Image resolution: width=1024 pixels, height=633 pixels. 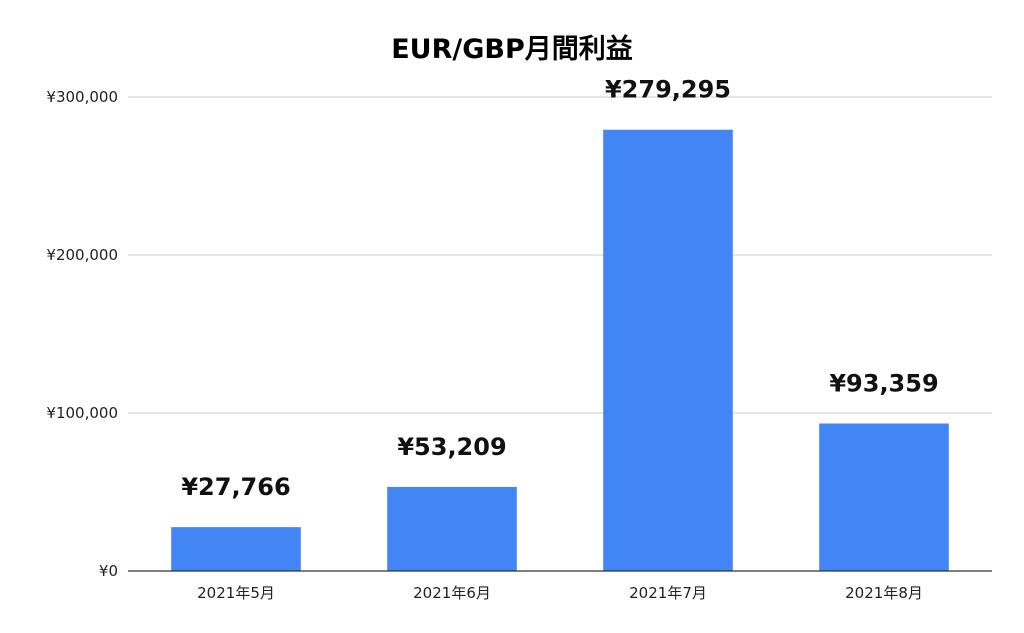 I want to click on data-label: ¥27,766, so click(x=235, y=487).